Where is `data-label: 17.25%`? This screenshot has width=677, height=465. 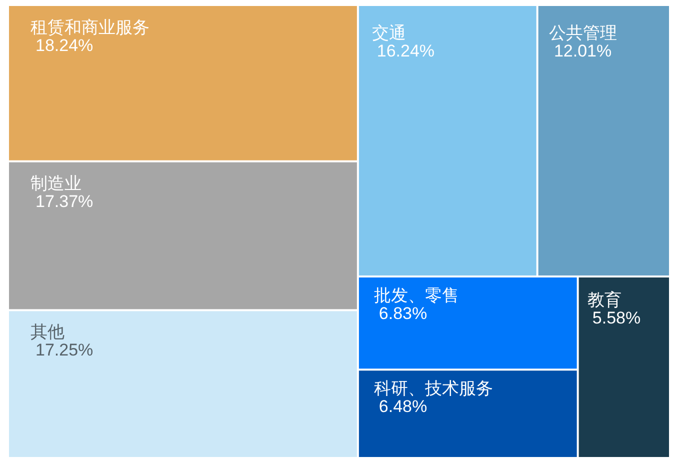 data-label: 17.25% is located at coordinates (64, 350).